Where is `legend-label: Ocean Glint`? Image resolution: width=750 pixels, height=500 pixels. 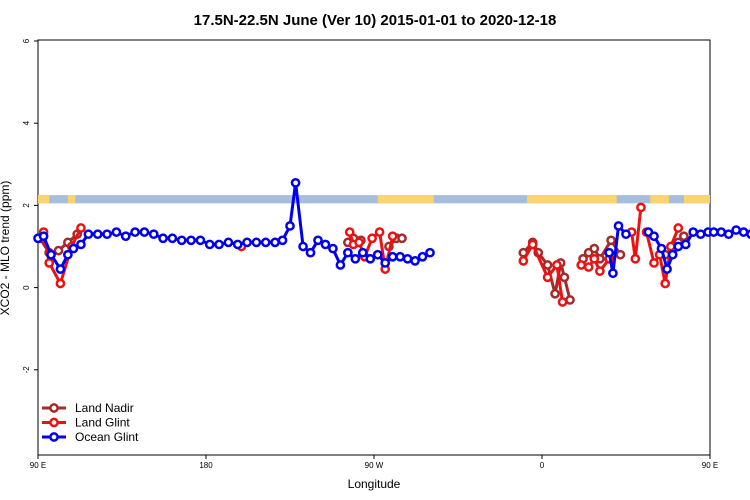 legend-label: Ocean Glint is located at coordinates (107, 437).